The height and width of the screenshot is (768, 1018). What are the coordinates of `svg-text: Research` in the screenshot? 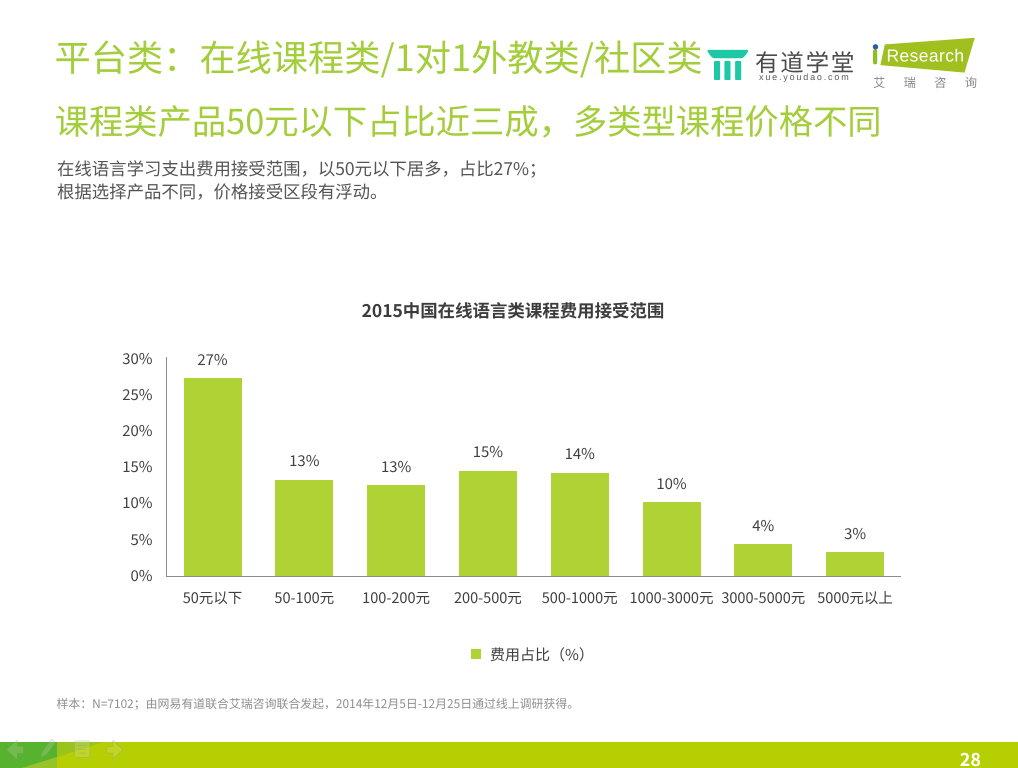 It's located at (926, 56).